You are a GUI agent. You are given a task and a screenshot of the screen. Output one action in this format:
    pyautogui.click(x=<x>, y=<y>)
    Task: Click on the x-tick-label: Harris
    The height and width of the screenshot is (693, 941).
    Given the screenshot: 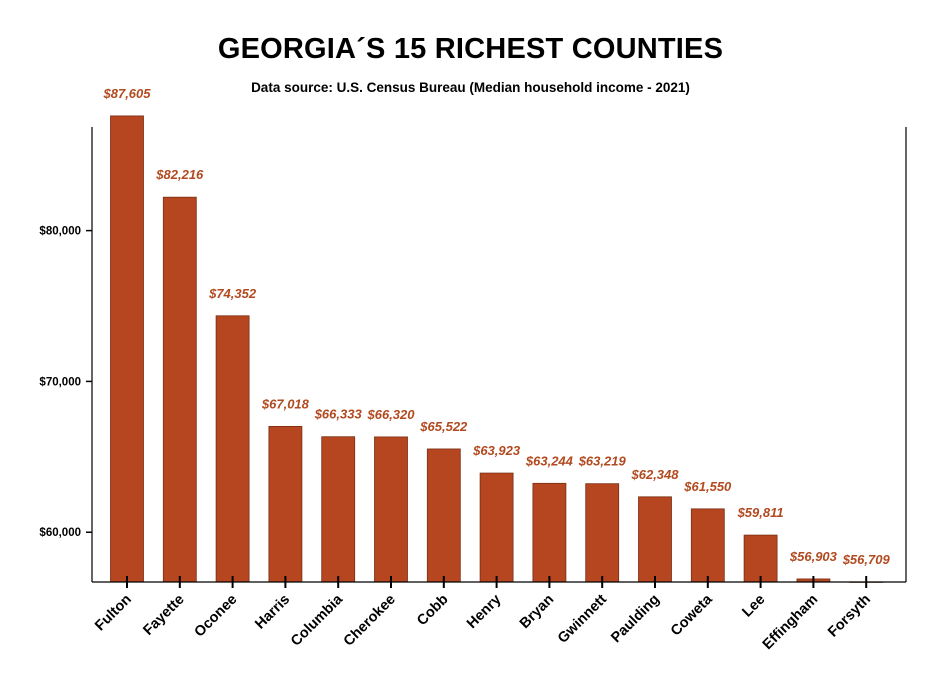 What is the action you would take?
    pyautogui.click(x=272, y=612)
    